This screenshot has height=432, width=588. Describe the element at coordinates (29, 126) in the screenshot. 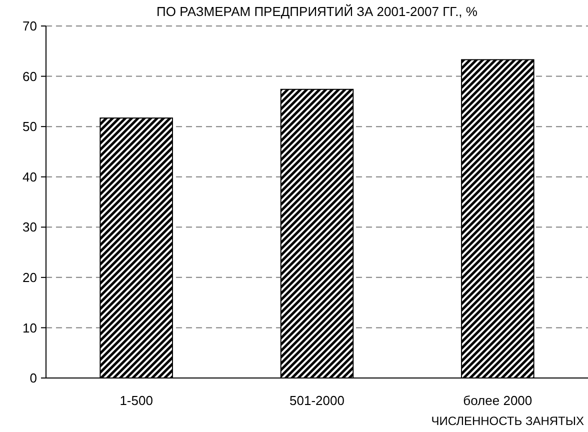

I see `y-tick-label: 50` at that location.